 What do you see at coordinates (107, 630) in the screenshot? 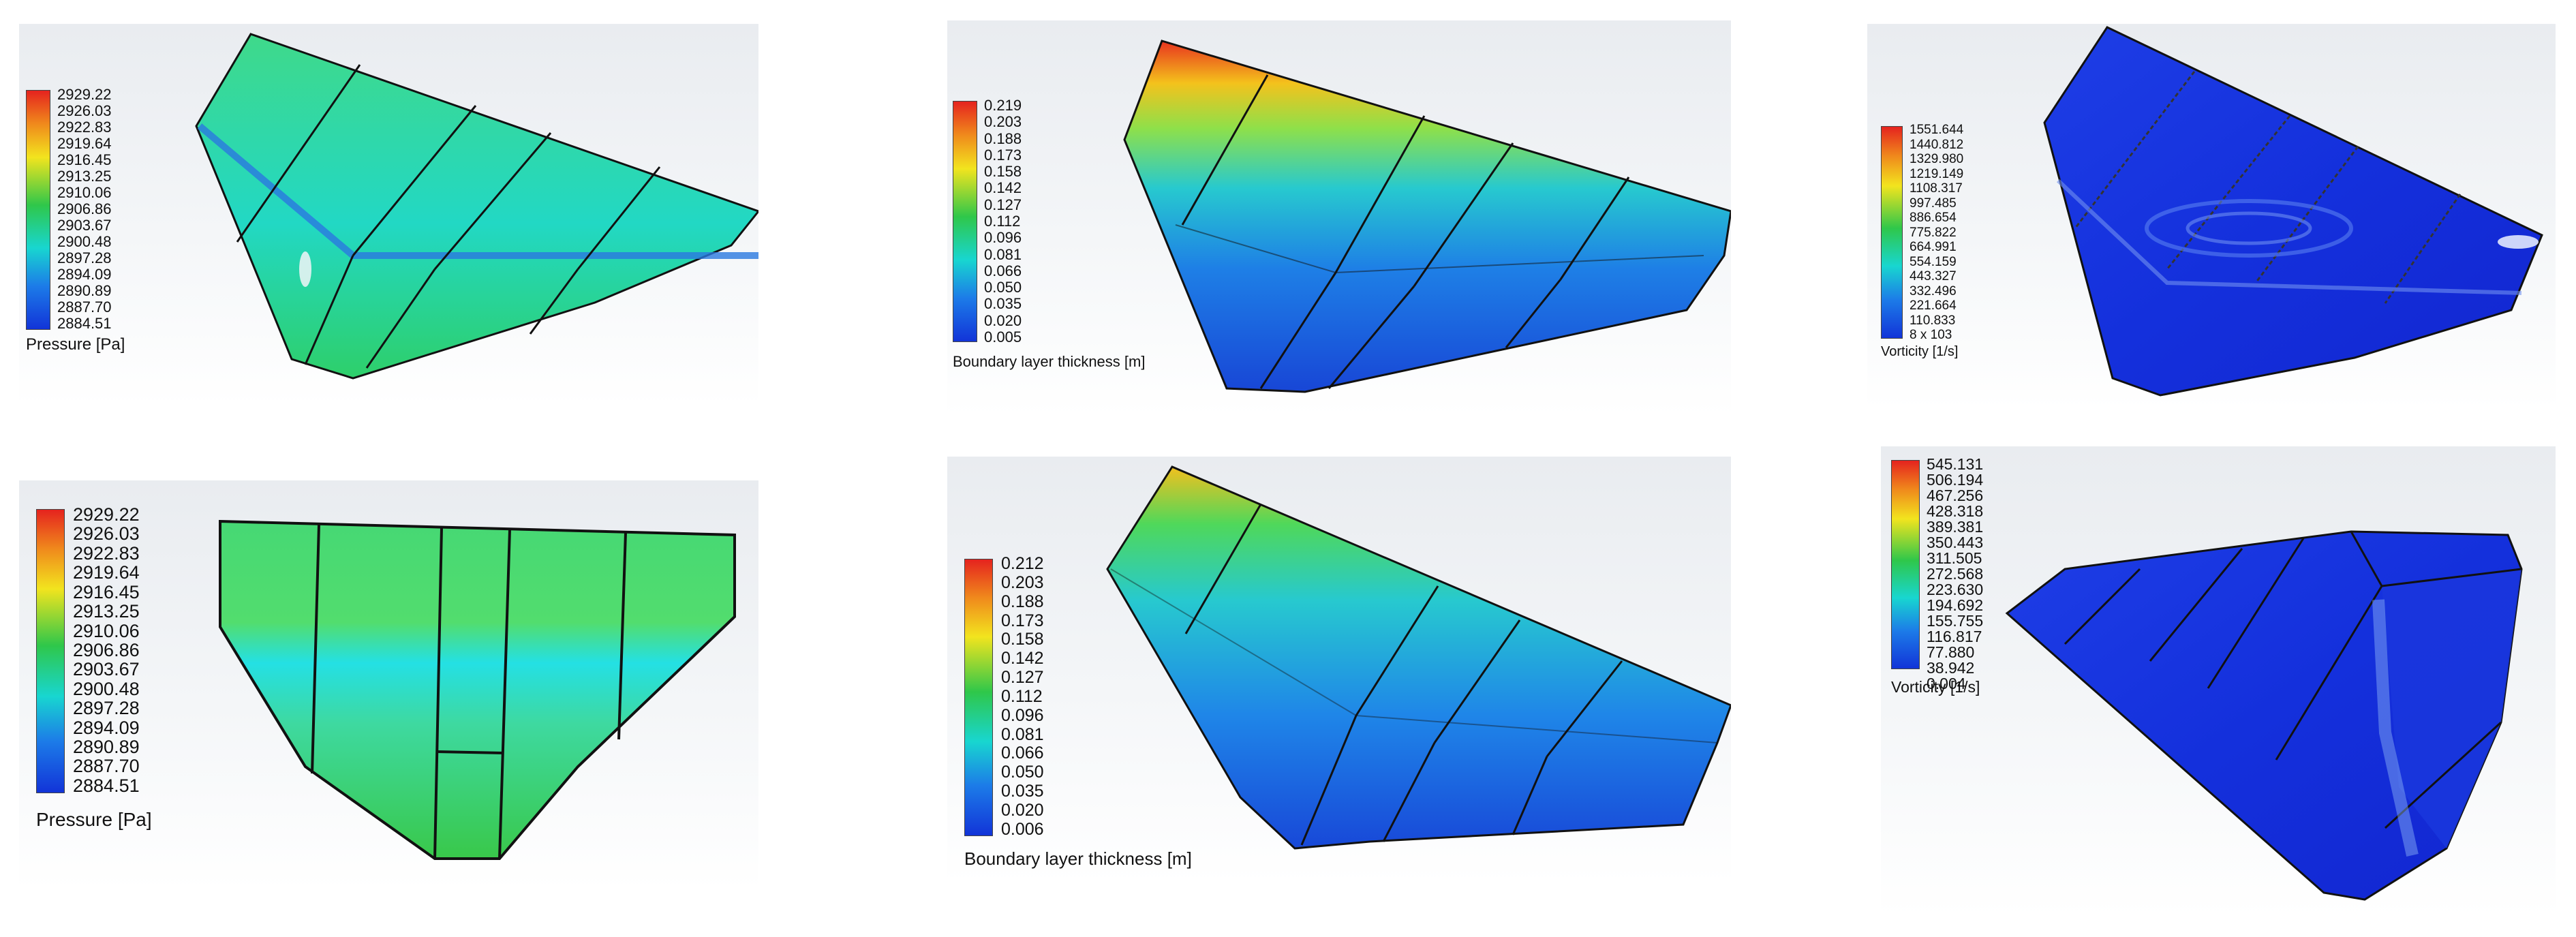
I see `colorbar-tick: 2910.06` at bounding box center [107, 630].